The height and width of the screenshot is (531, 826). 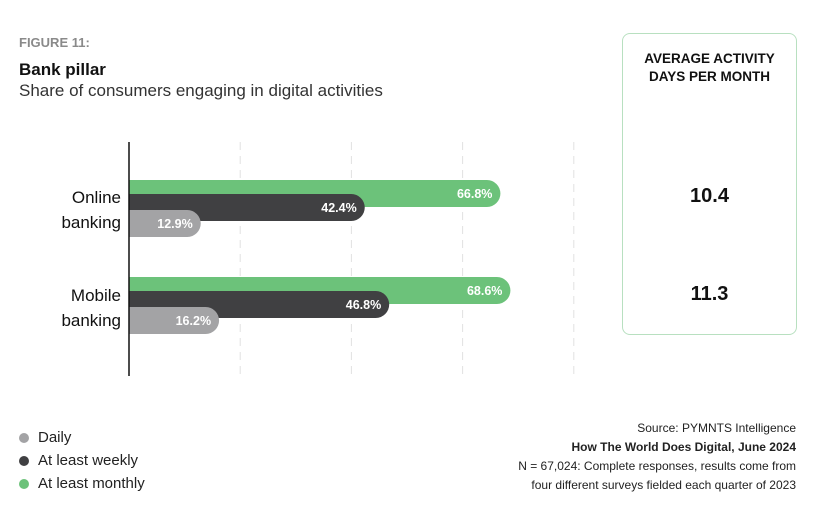 I want to click on category-label-mobile: Mobile banking, so click(x=91, y=308).